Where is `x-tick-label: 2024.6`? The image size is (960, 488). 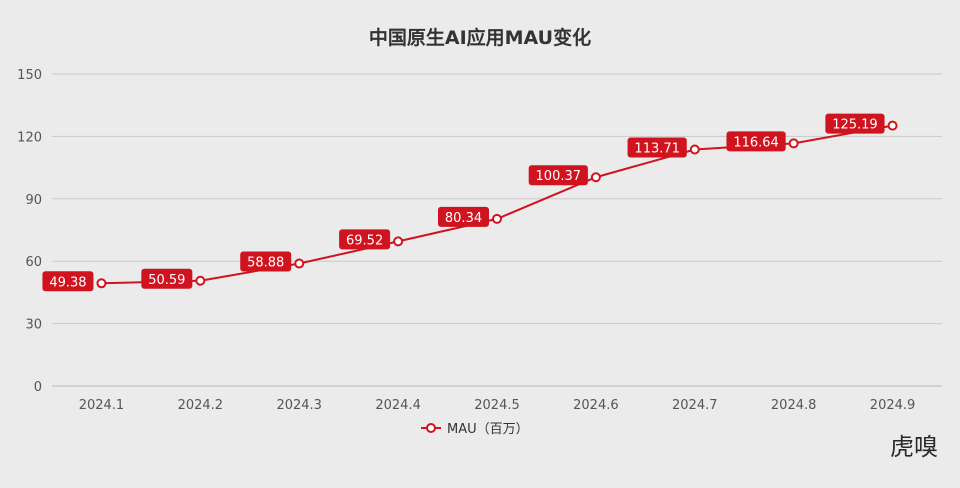
x-tick-label: 2024.6 is located at coordinates (596, 405).